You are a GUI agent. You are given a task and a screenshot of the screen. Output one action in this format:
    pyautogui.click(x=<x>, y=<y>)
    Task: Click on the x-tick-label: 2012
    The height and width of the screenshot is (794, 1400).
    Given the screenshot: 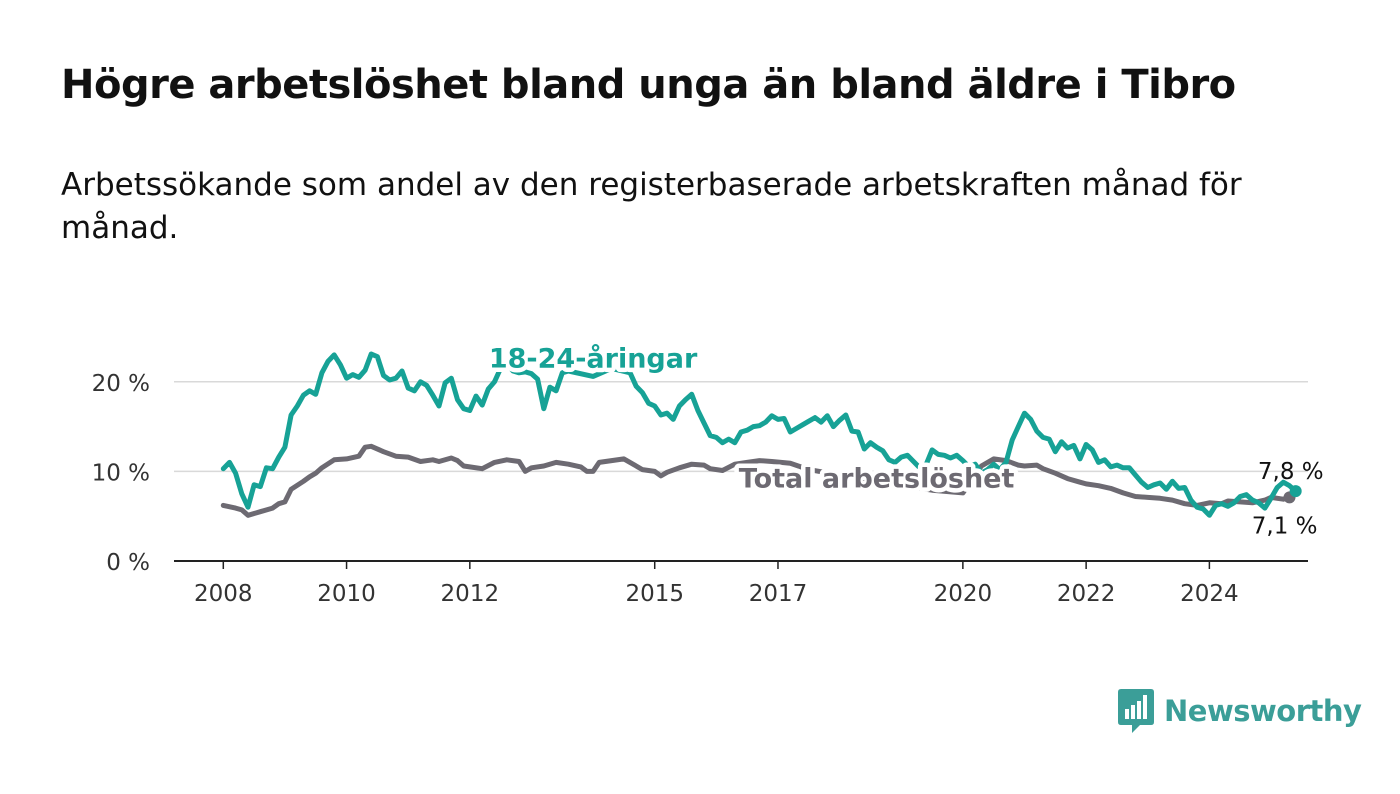 What is the action you would take?
    pyautogui.click(x=470, y=594)
    